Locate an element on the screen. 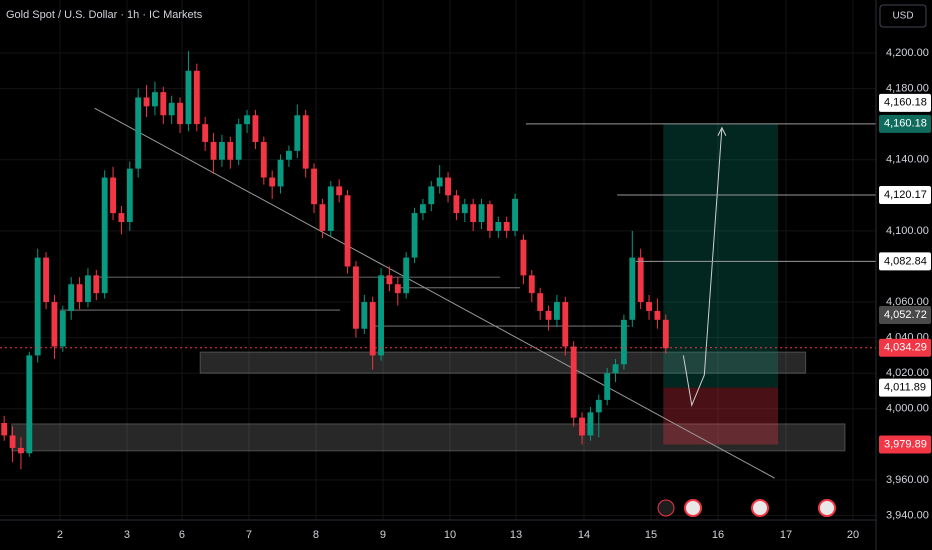 The height and width of the screenshot is (550, 932). price-tag-label: 4,034.29 is located at coordinates (905, 348).